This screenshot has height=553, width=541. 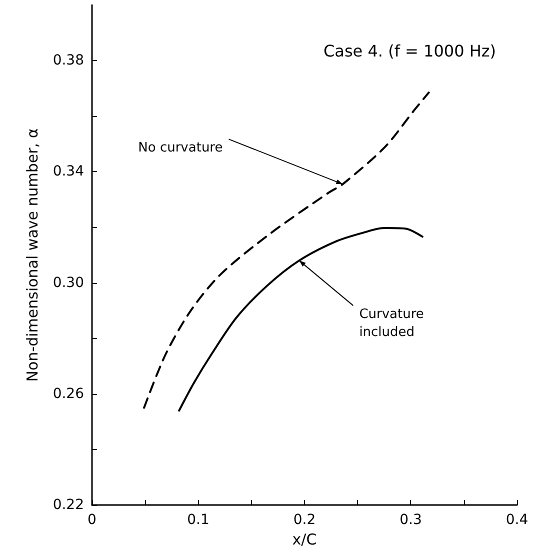 What do you see at coordinates (409, 51) in the screenshot?
I see `text: Case 4. (f = 1000 Hz)` at bounding box center [409, 51].